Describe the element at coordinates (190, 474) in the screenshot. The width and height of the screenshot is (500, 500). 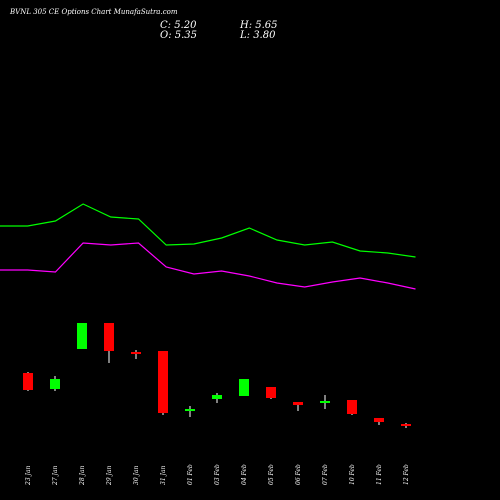
I see `x-tick-label: 01 Feb` at that location.